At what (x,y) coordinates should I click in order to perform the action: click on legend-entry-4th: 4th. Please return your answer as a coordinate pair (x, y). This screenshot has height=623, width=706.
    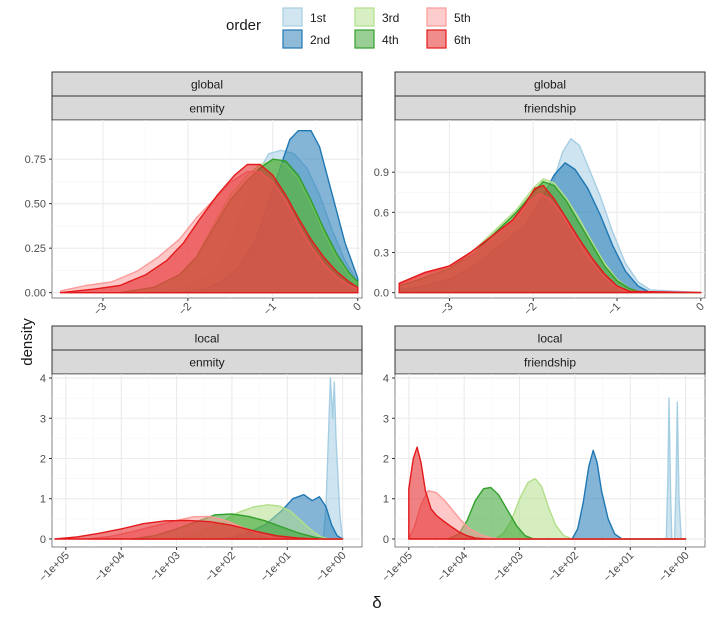
    Looking at the image, I should click on (376, 39).